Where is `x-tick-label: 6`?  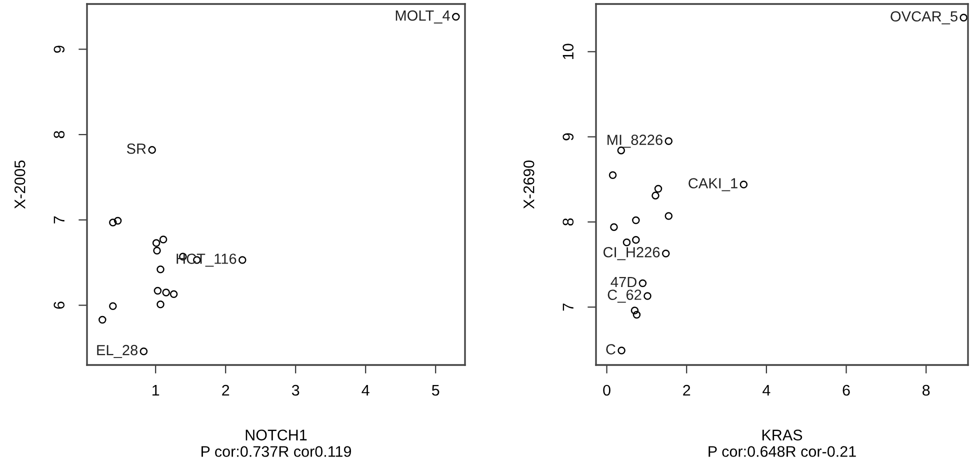 x-tick-label: 6 is located at coordinates (846, 390).